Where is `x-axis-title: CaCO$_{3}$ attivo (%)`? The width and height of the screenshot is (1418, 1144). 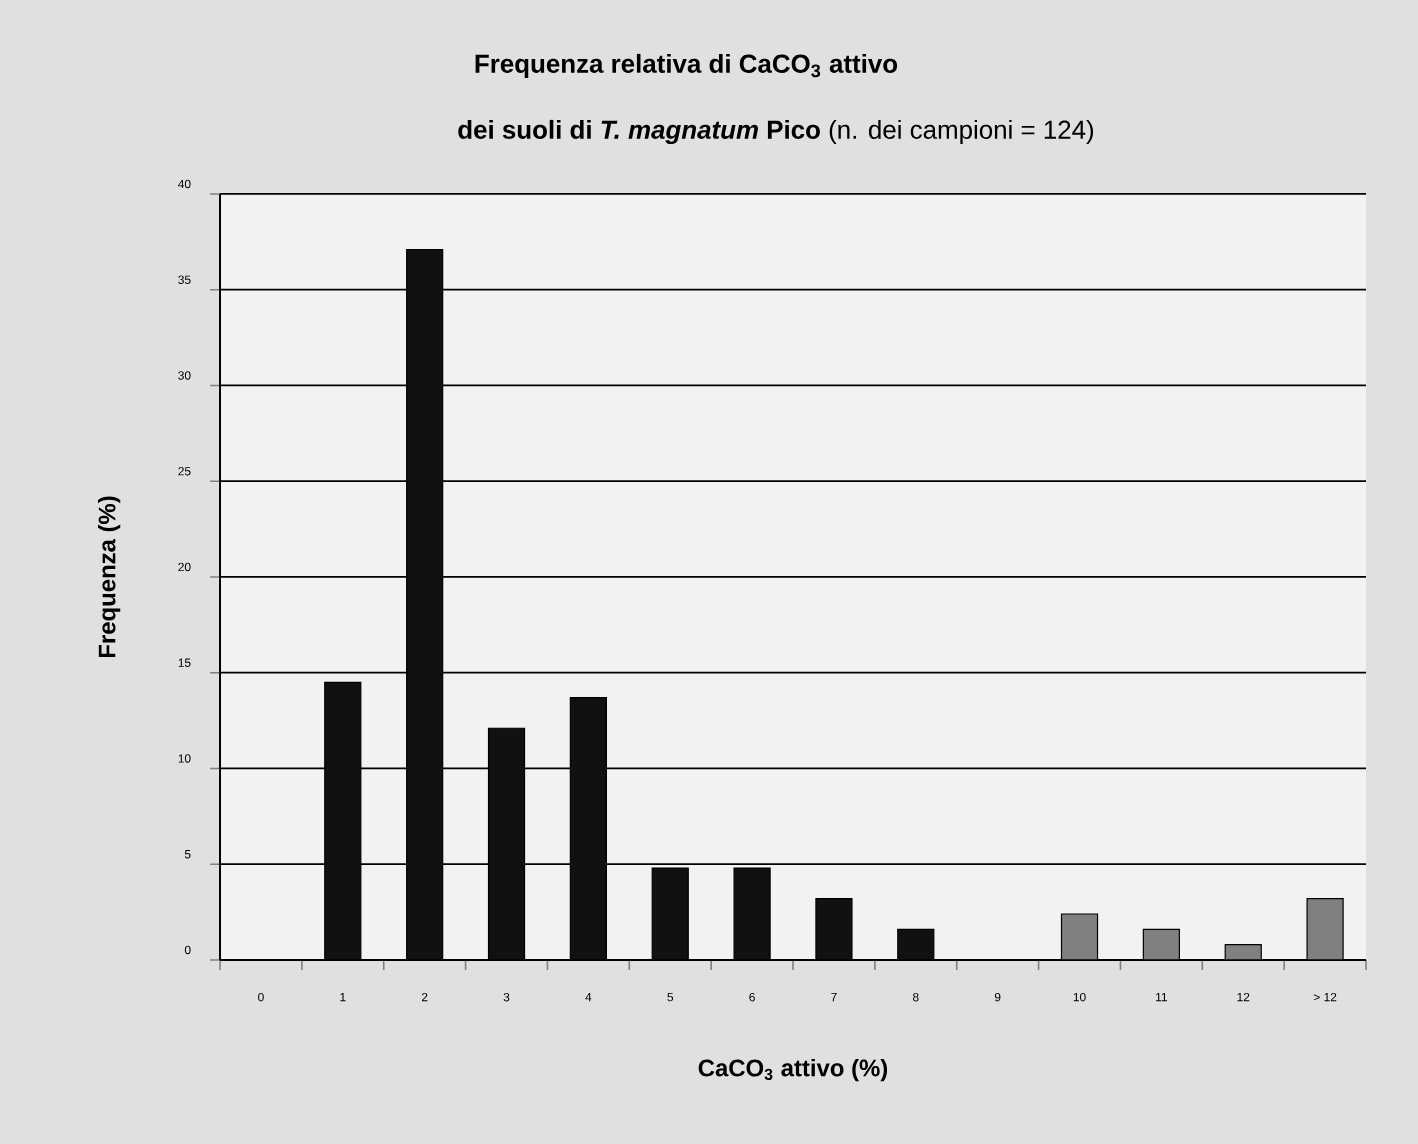 x-axis-title: CaCO$_{3}$ attivo (%) is located at coordinates (793, 1070).